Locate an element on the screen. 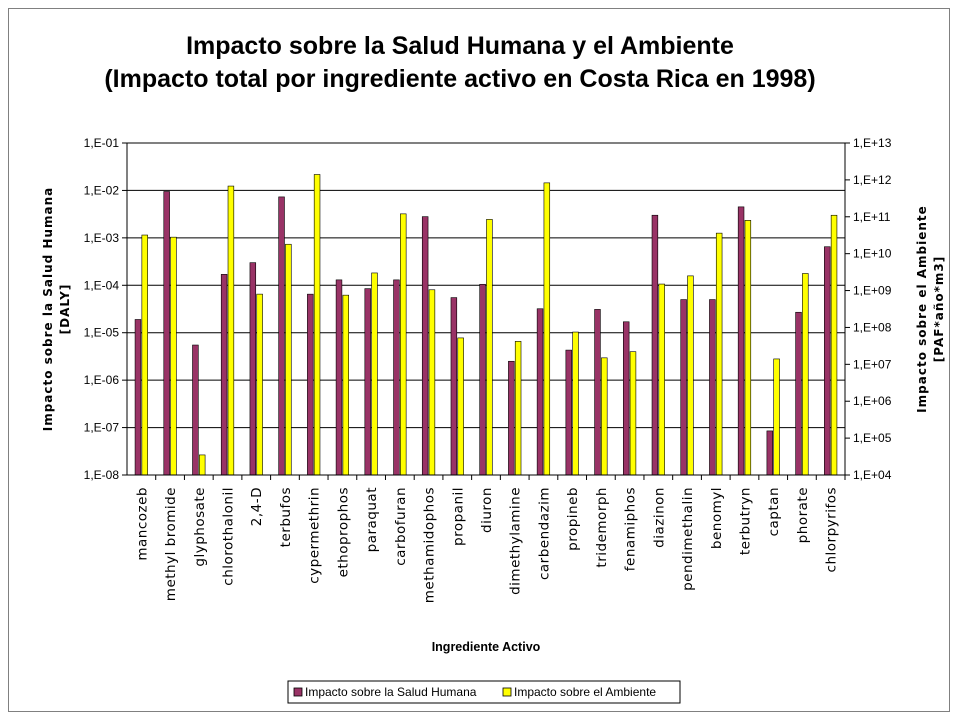 The image size is (960, 720). legend-box is located at coordinates (484, 692).